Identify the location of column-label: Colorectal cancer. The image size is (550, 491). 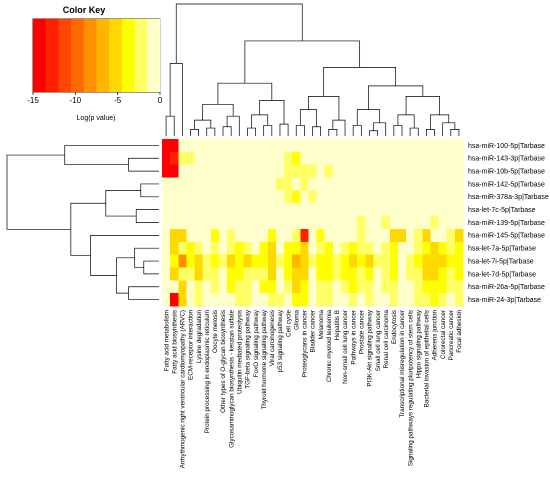
(443, 334).